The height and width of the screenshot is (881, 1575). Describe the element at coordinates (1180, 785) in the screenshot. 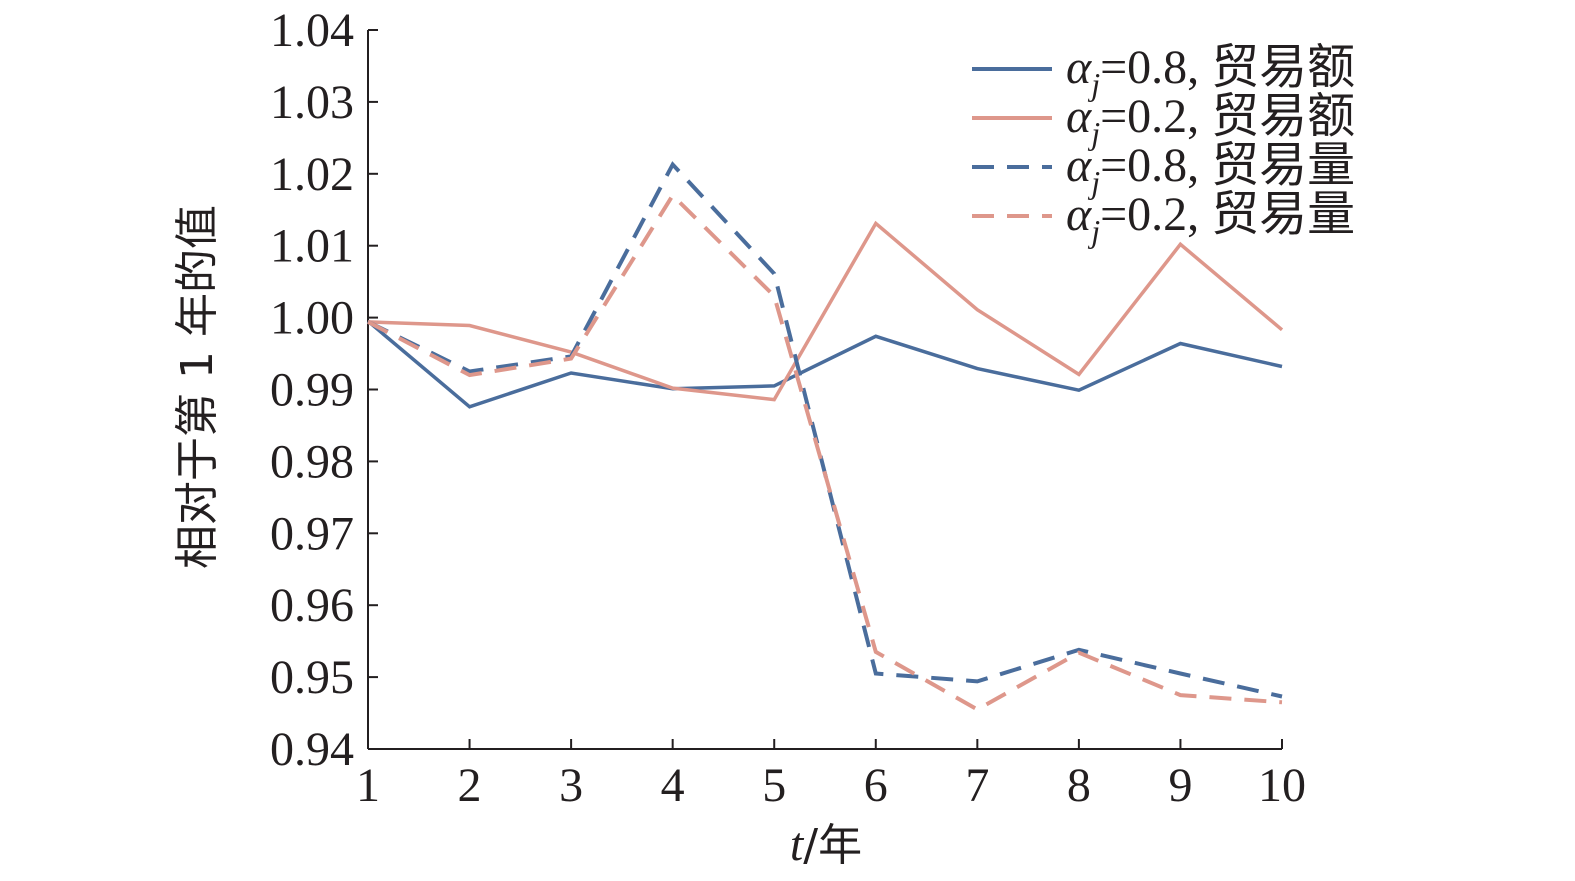

I see `x-tick-label: 9` at that location.